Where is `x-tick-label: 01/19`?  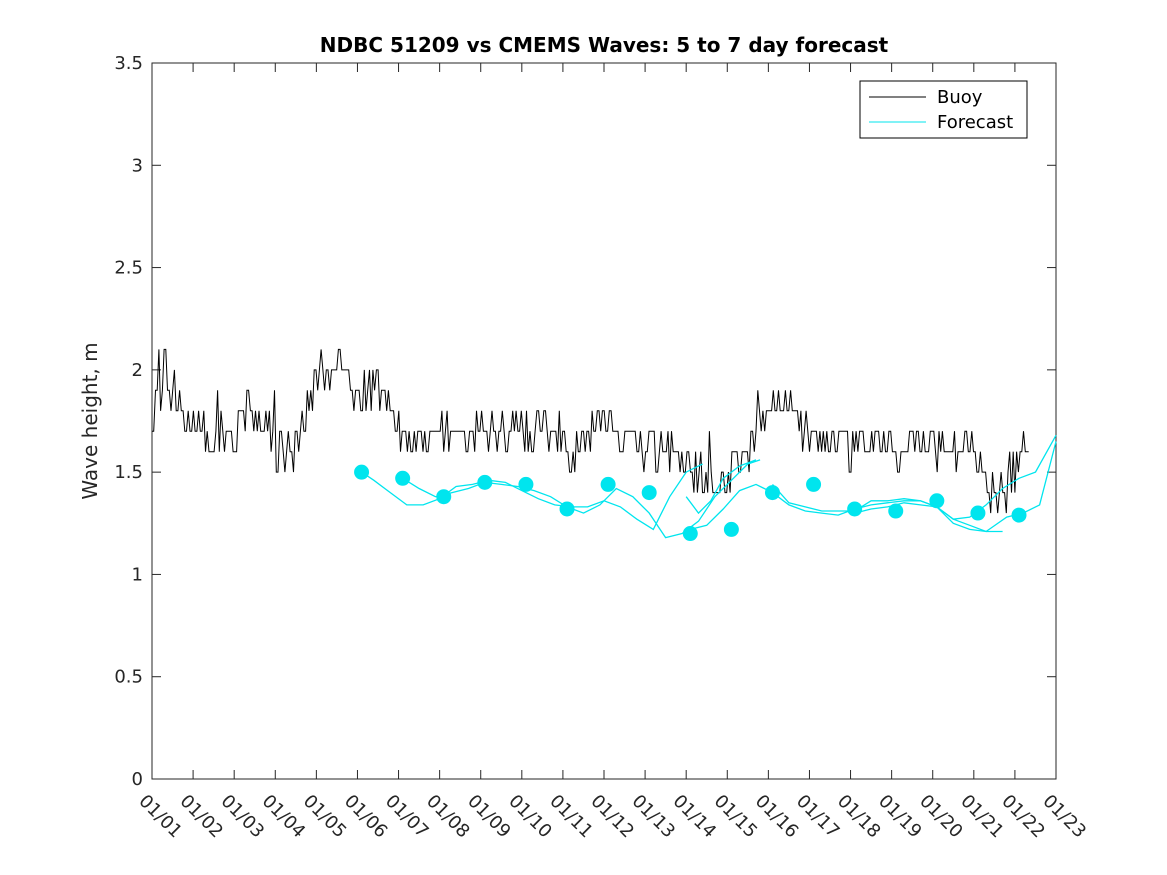
x-tick-label: 01/19 is located at coordinates (900, 817).